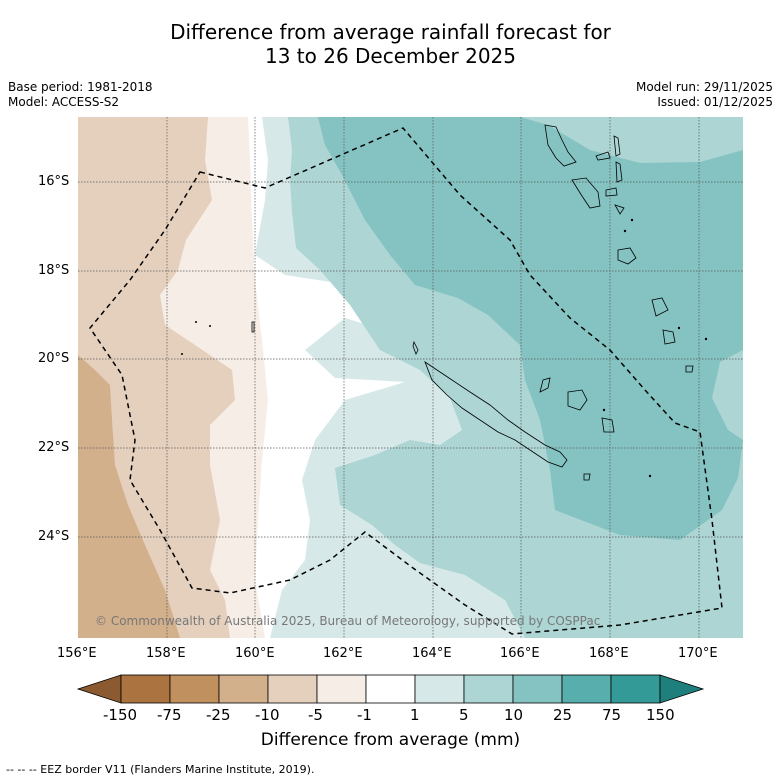  Describe the element at coordinates (617, 146) in the screenshot. I see `maewo-island` at that location.